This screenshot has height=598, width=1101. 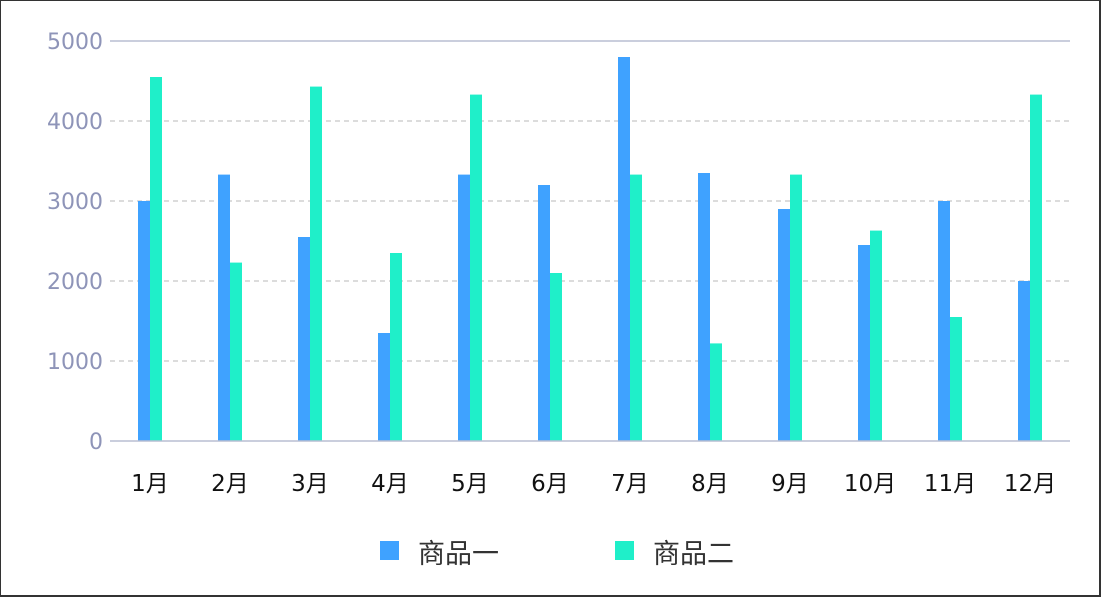 What do you see at coordinates (96, 442) in the screenshot?
I see `y-tick-label: 0` at bounding box center [96, 442].